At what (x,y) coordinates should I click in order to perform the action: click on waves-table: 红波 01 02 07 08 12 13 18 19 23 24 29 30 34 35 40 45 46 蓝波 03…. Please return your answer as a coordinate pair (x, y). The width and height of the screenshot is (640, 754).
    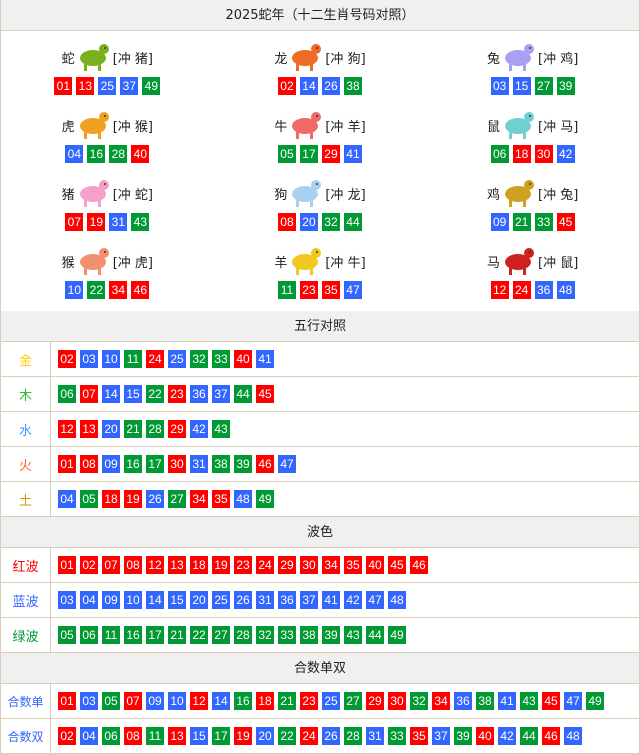
    Looking at the image, I should click on (320, 600).